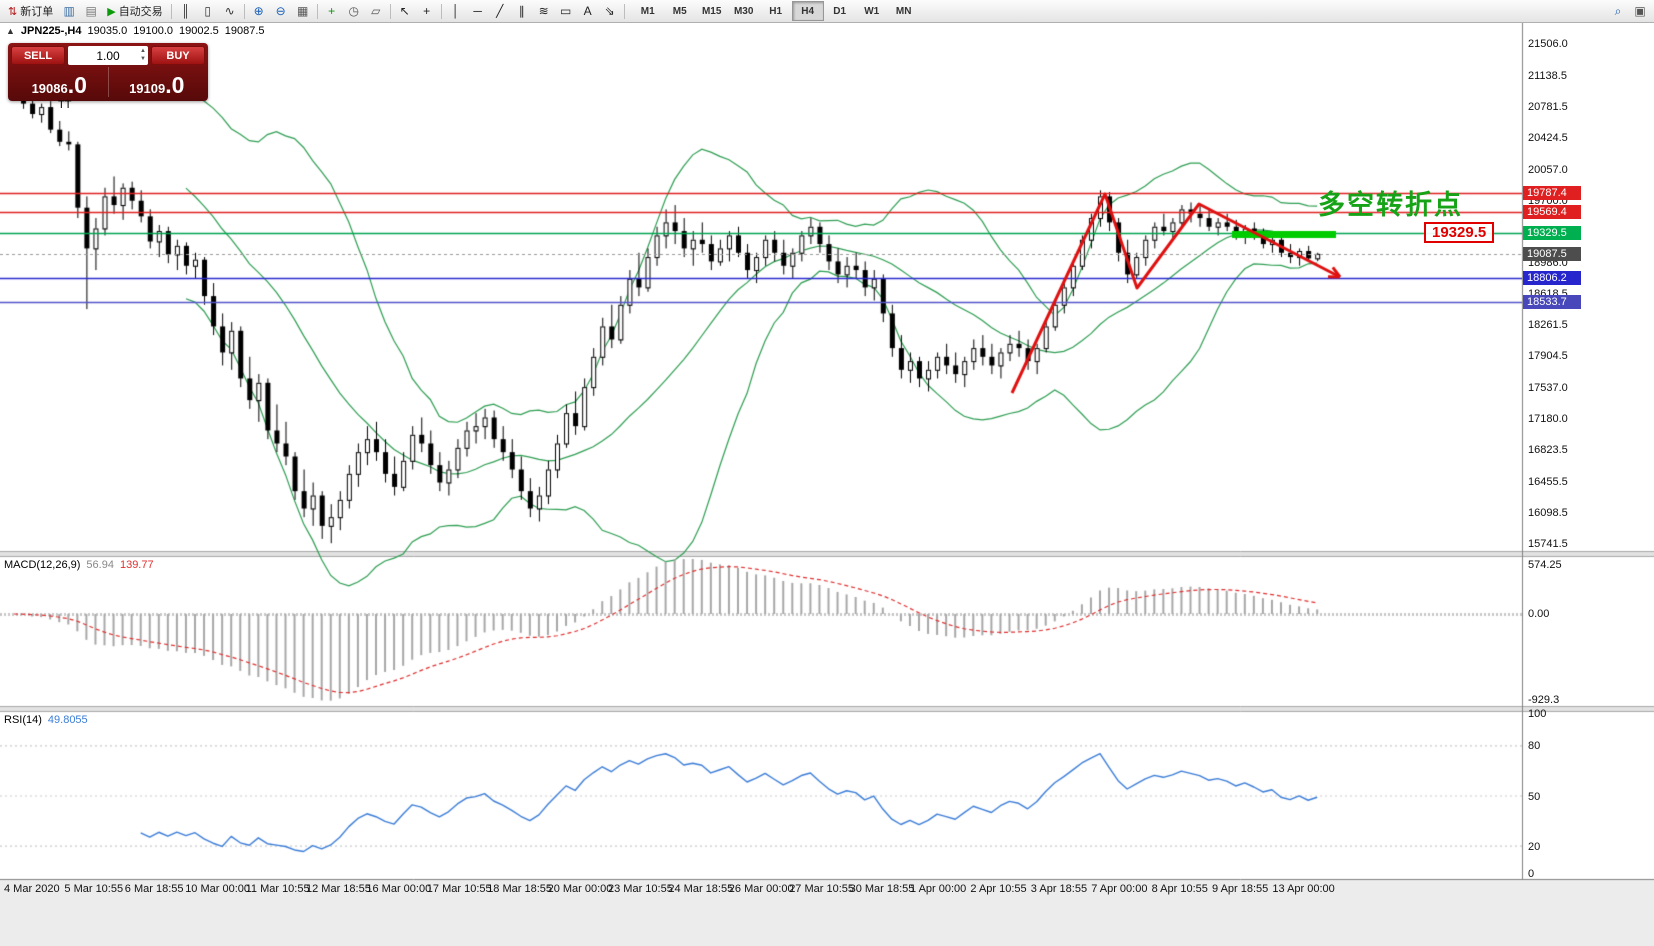 Image resolution: width=1654 pixels, height=946 pixels. I want to click on price-axis-label: 18261.5, so click(1548, 325).